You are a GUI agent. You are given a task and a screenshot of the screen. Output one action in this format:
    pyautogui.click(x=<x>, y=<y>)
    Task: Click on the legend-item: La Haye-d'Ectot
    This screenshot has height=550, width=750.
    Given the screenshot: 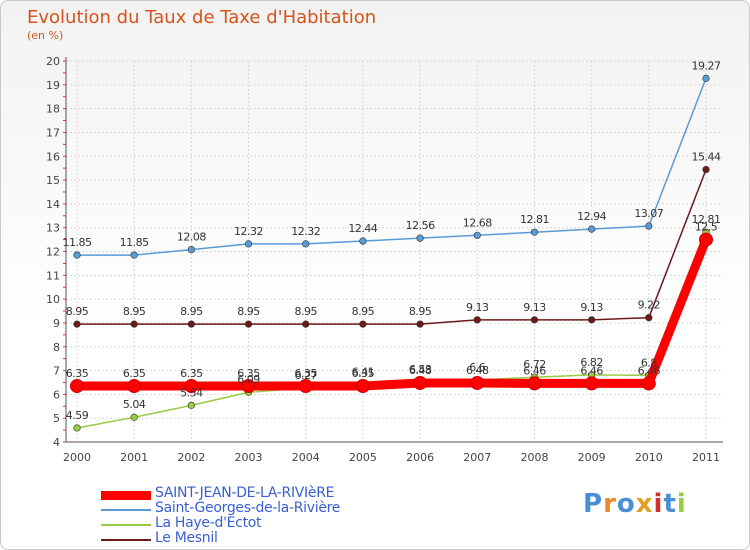 What is the action you would take?
    pyautogui.click(x=251, y=523)
    